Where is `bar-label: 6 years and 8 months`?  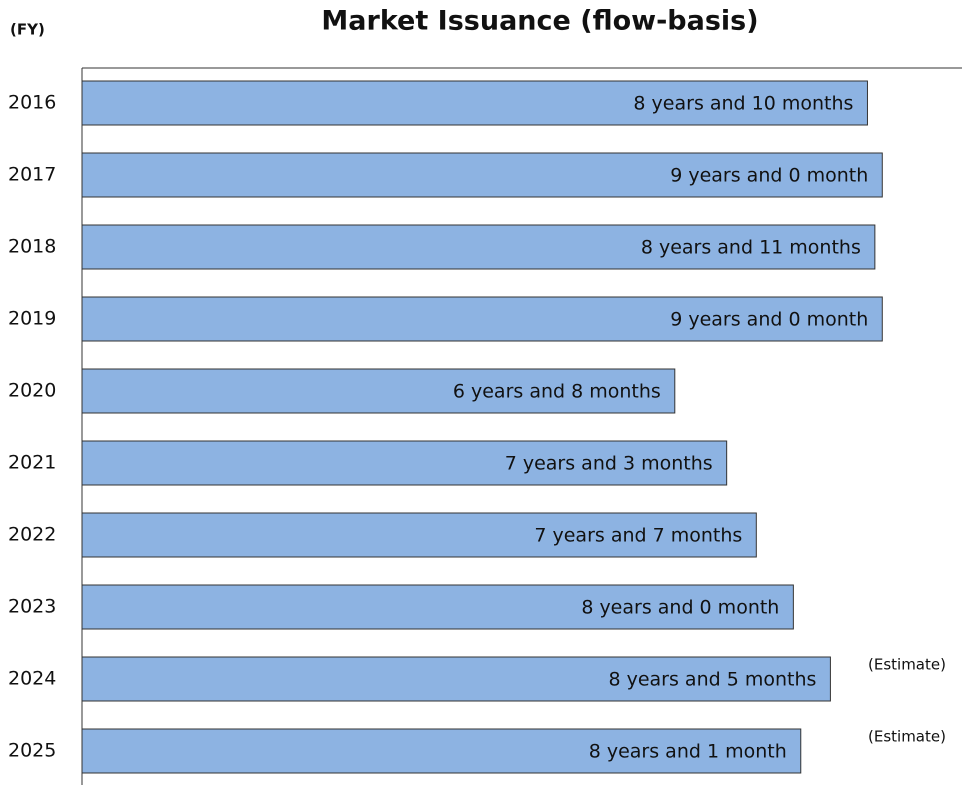
bar-label: 6 years and 8 months is located at coordinates (557, 392).